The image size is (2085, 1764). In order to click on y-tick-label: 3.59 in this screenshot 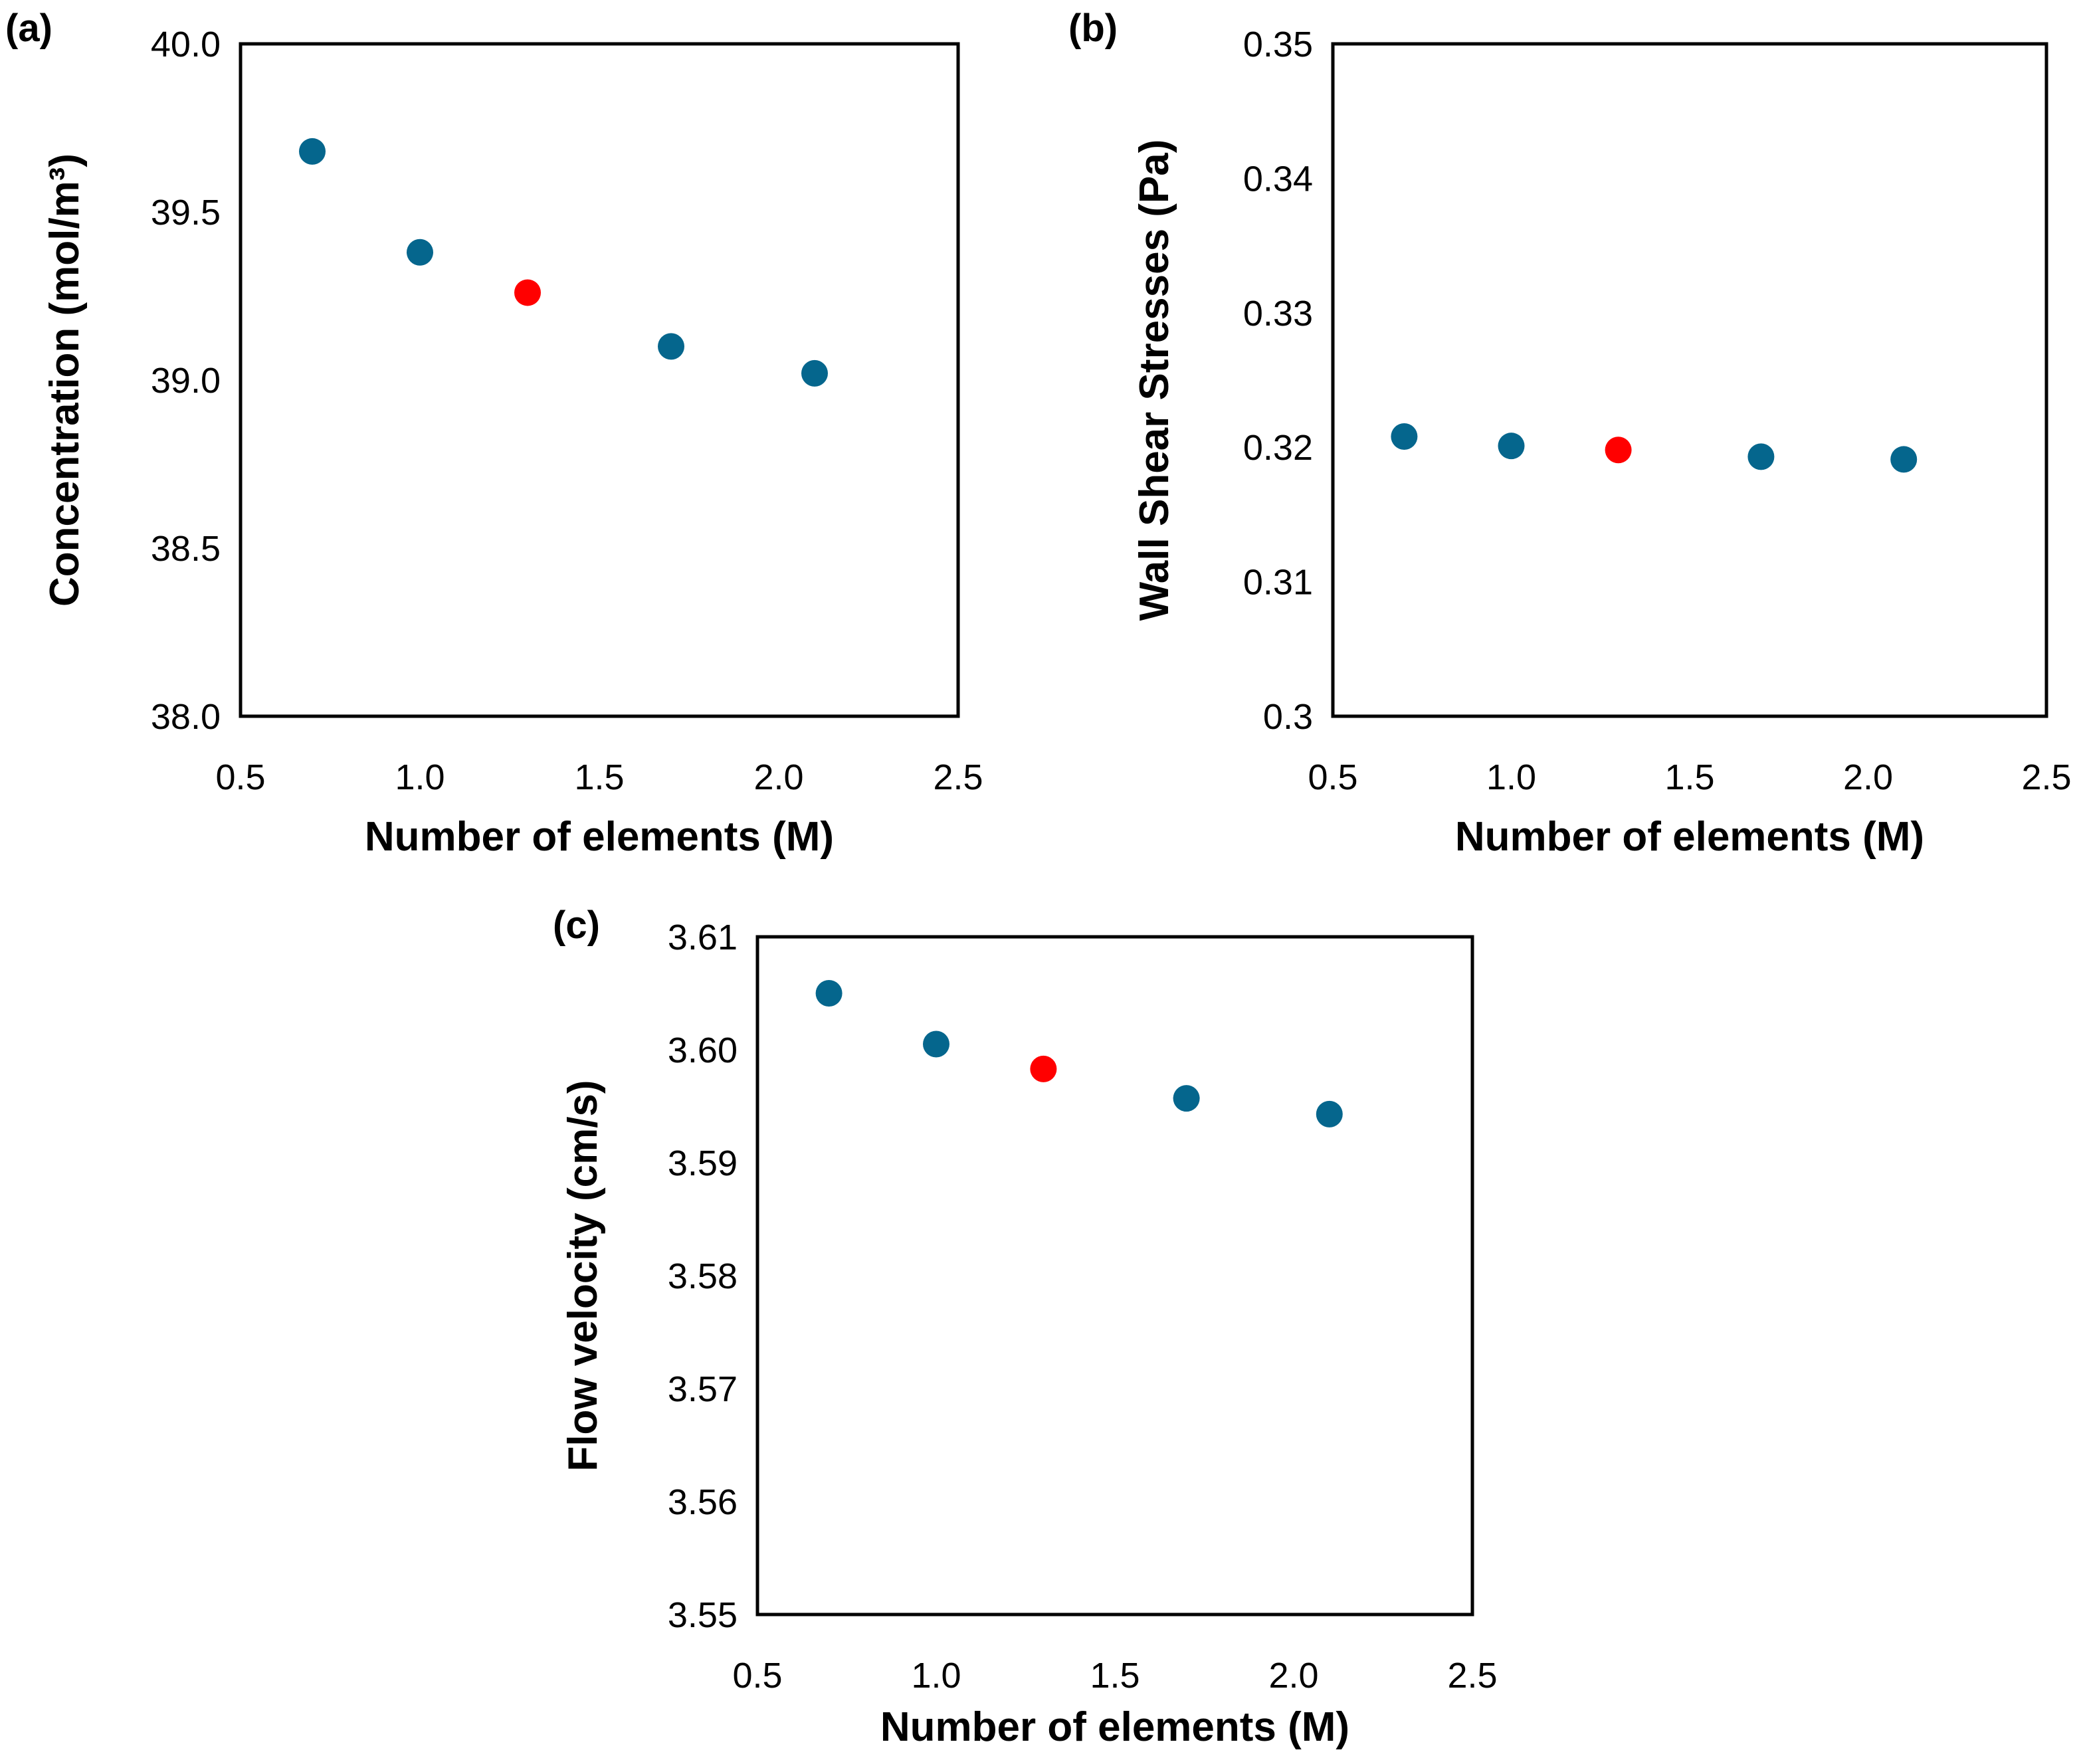, I will do `click(703, 1163)`.